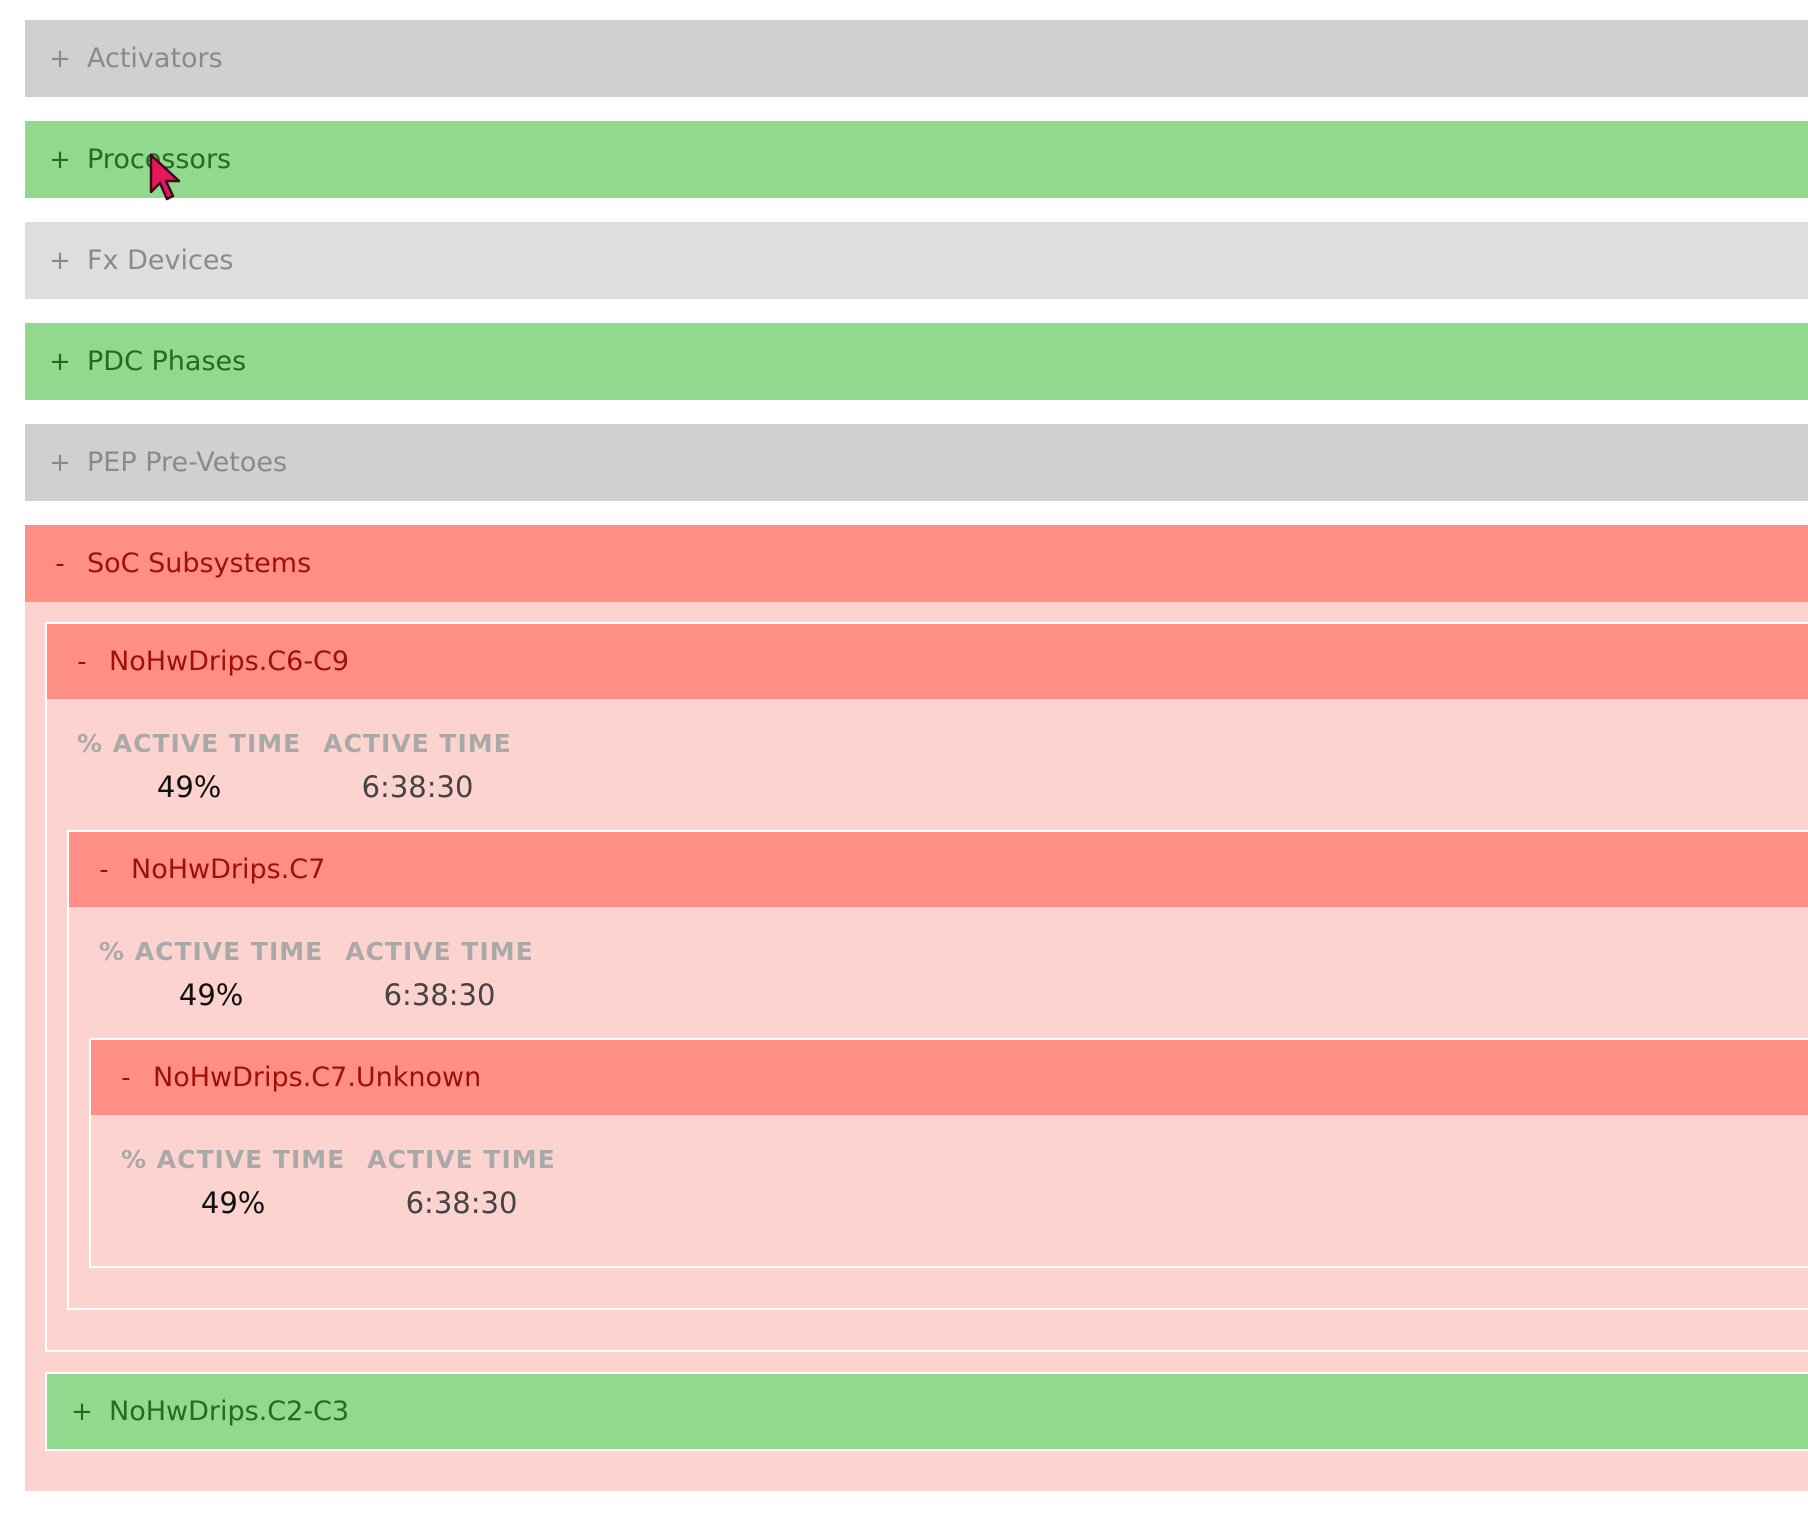  What do you see at coordinates (167, 361) in the screenshot?
I see `section-label: PDC Phases` at bounding box center [167, 361].